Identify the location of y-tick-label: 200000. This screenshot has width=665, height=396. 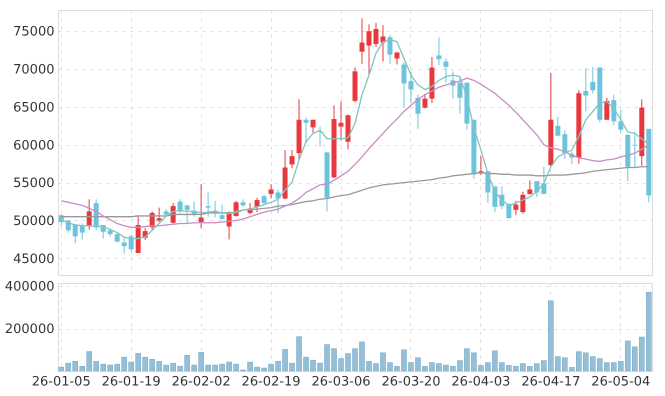
(29, 330).